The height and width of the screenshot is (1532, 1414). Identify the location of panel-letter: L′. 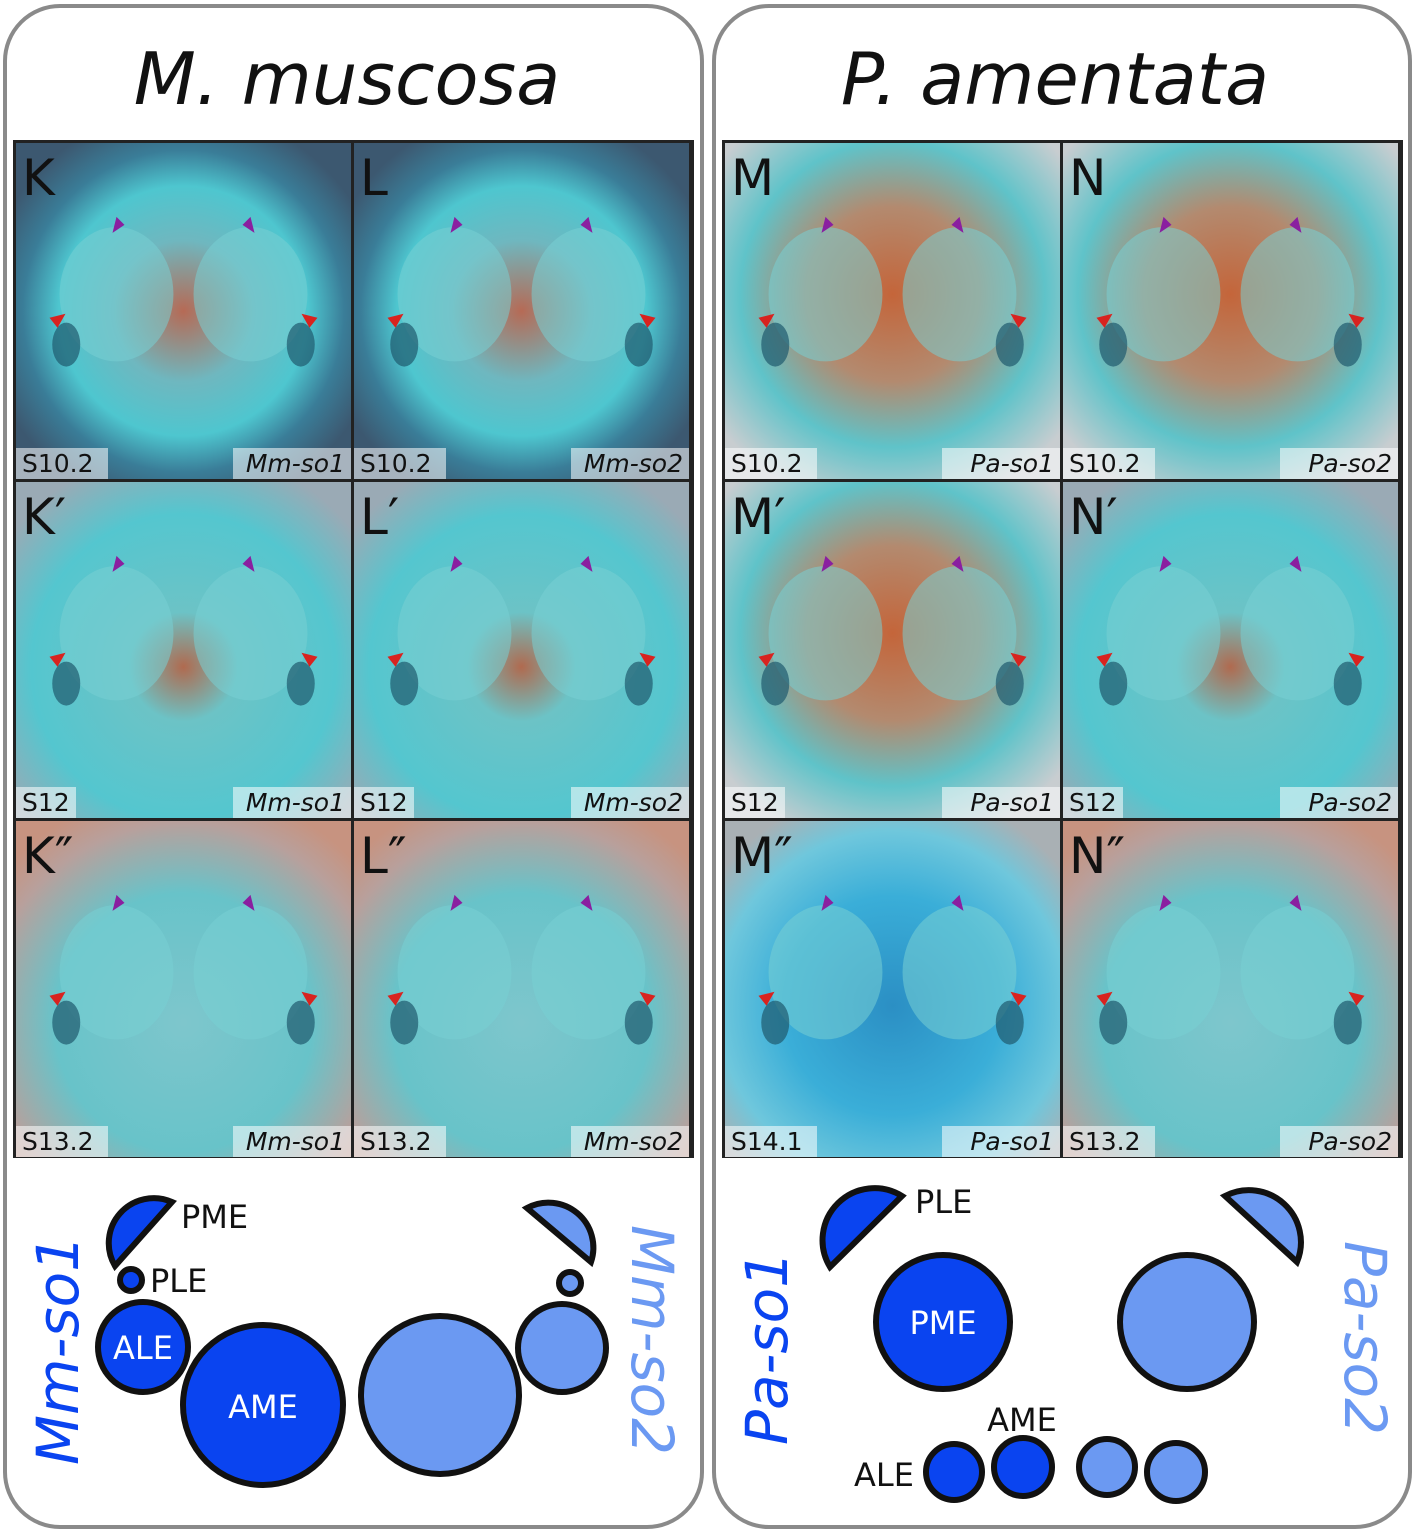
(379, 517).